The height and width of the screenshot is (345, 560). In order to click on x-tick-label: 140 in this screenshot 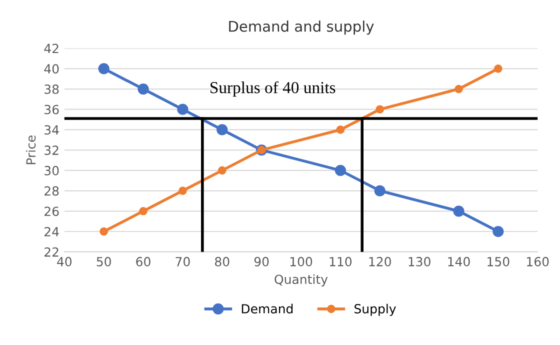, I will do `click(459, 261)`.